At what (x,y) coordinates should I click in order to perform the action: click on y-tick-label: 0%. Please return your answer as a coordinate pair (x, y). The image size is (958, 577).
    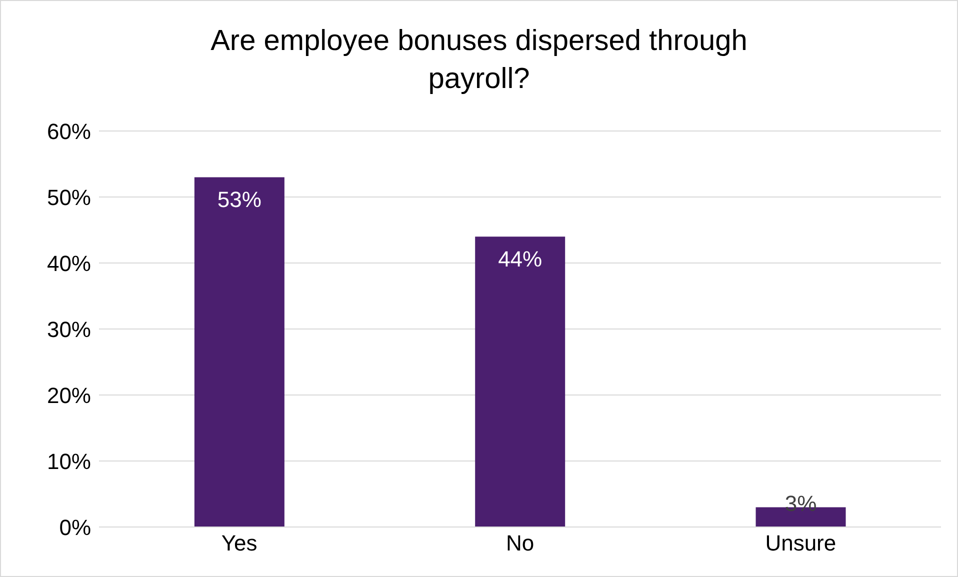
    Looking at the image, I should click on (75, 527).